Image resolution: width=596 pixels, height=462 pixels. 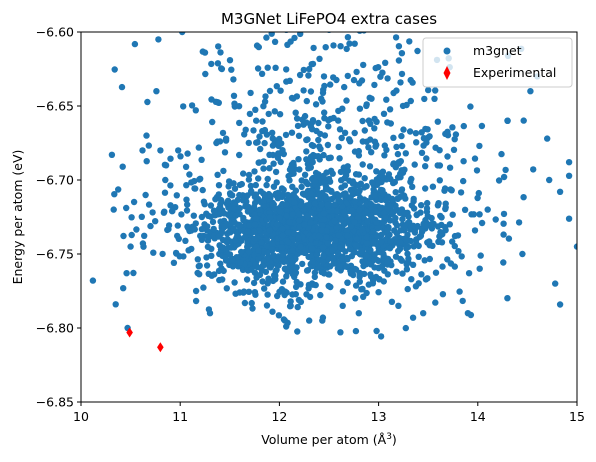 I want to click on x-axis-title-close: ), so click(x=394, y=439).